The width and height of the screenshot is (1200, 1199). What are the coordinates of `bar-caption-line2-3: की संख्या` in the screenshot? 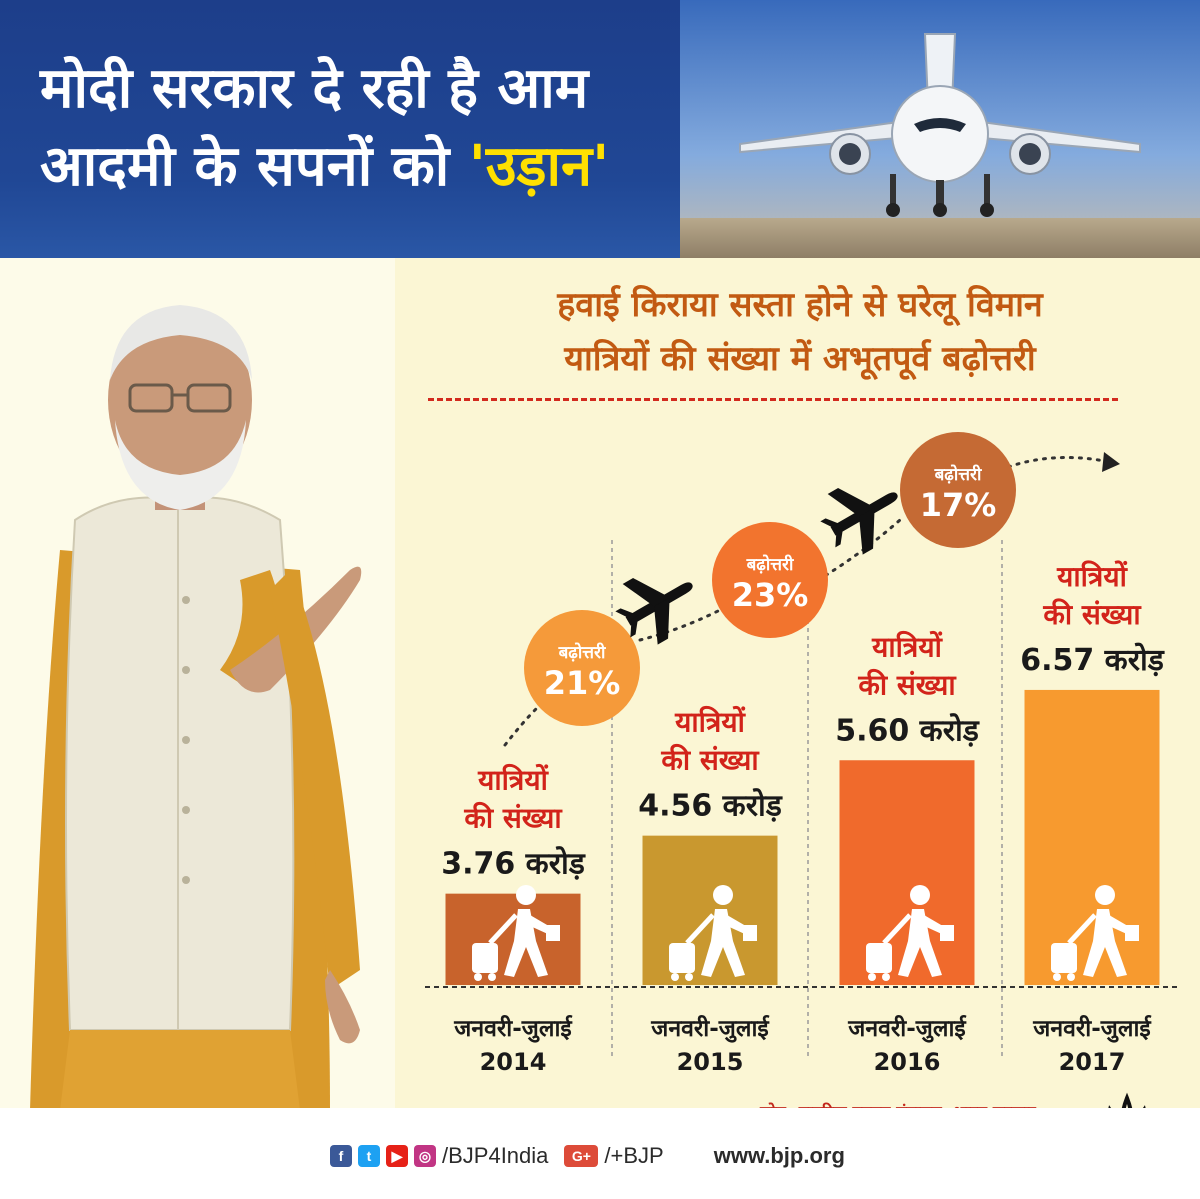 It's located at (907, 684).